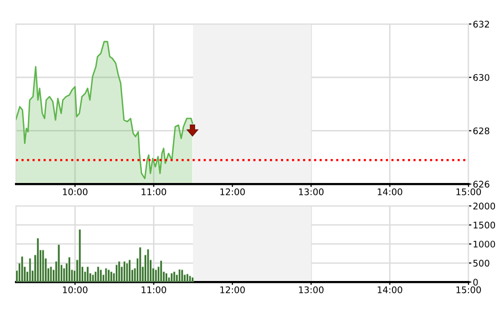  Describe the element at coordinates (481, 77) in the screenshot. I see `y-tick-label: 630` at that location.